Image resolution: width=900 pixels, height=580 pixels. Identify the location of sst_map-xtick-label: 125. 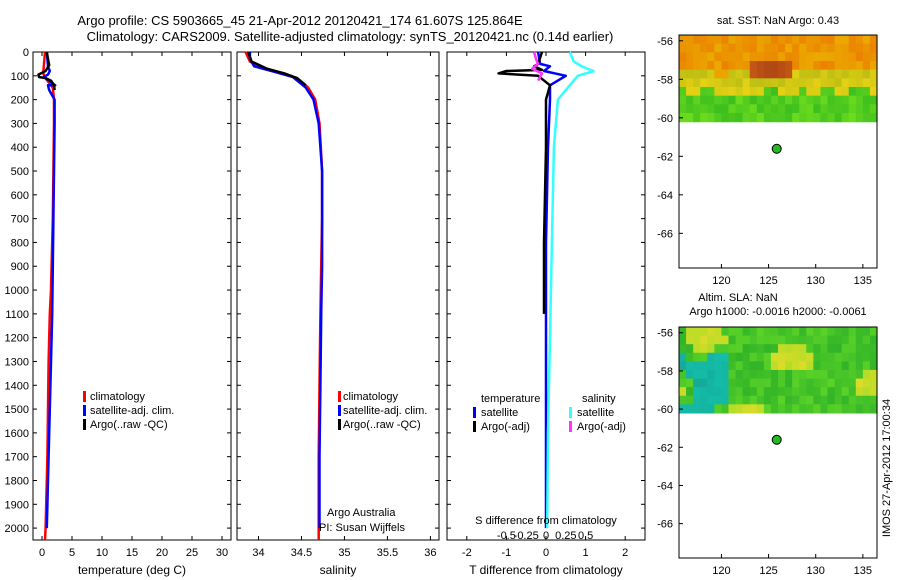
(768, 281).